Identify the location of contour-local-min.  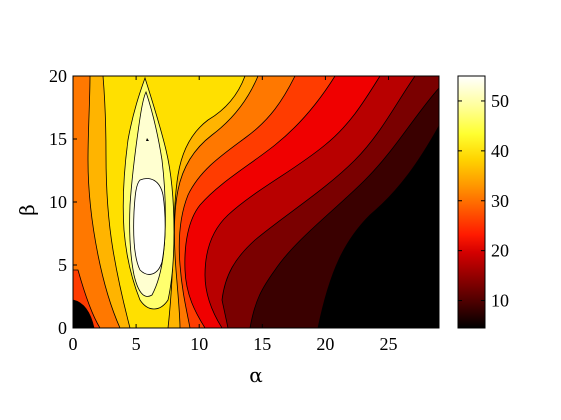
(84, 313).